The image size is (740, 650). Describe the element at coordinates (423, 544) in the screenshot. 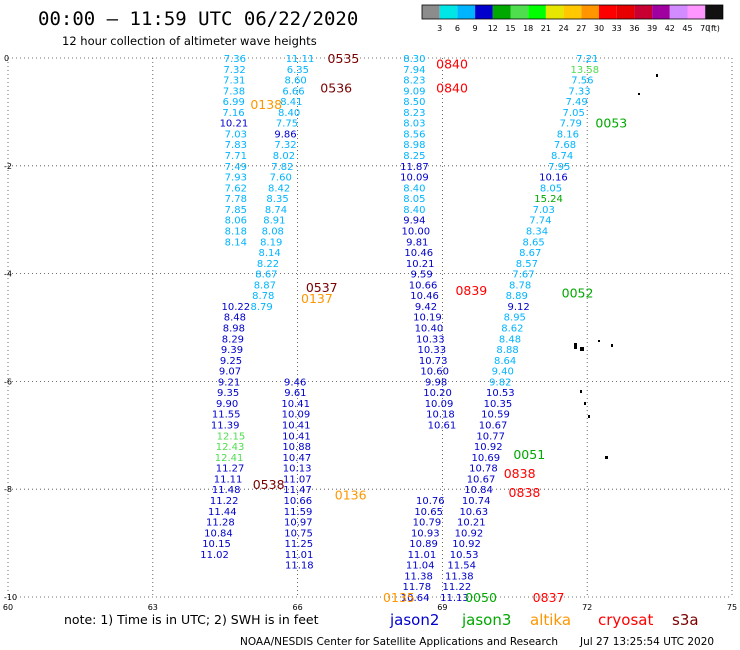

I see `wave-height-value: 10.89` at that location.